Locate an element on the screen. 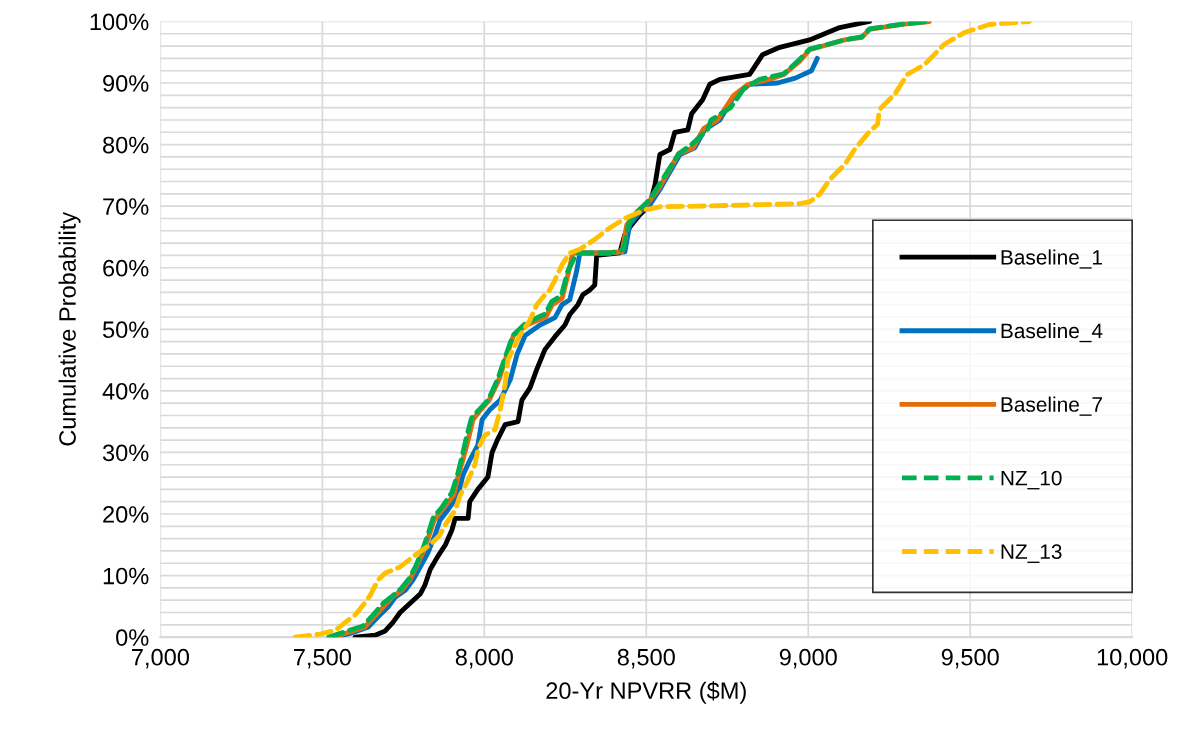  x-tick-label: 8,000 is located at coordinates (484, 658).